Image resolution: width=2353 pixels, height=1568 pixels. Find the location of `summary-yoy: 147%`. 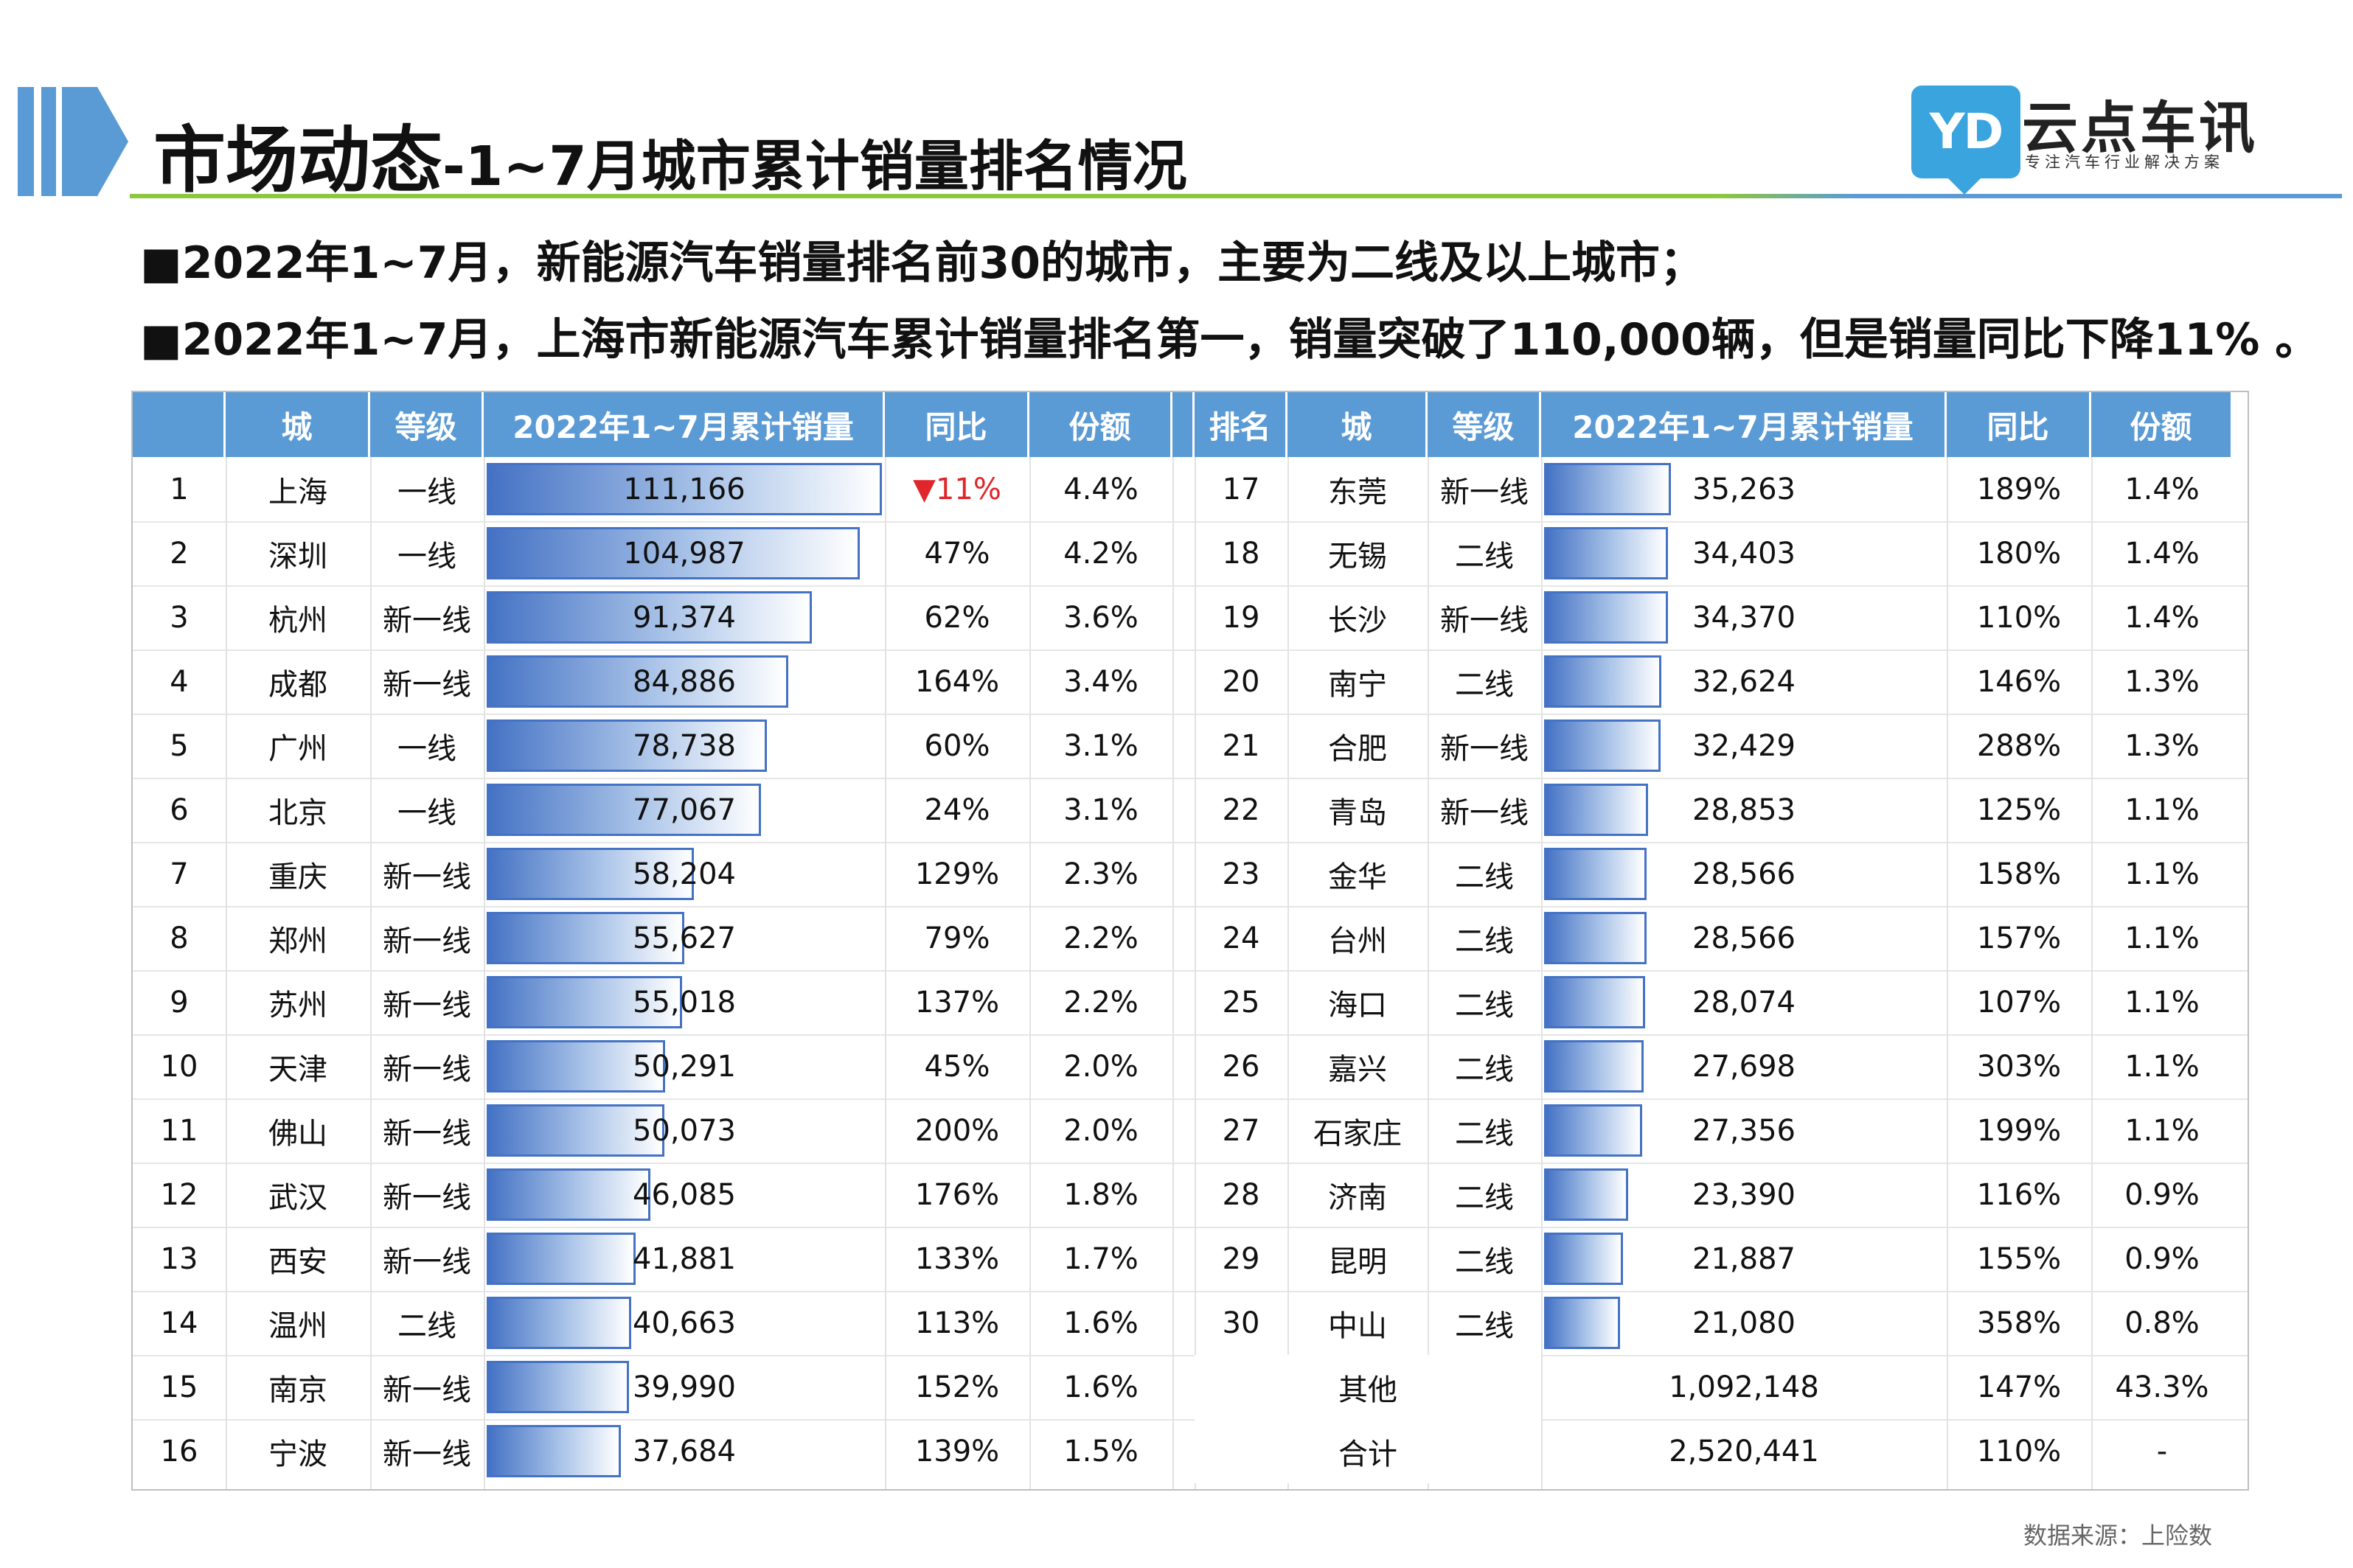

summary-yoy: 147% is located at coordinates (2019, 1387).